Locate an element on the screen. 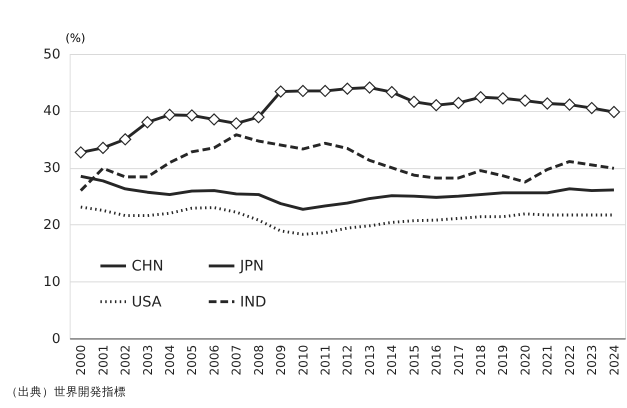 This screenshot has height=408, width=627. x-tick-label: 2003 is located at coordinates (147, 360).